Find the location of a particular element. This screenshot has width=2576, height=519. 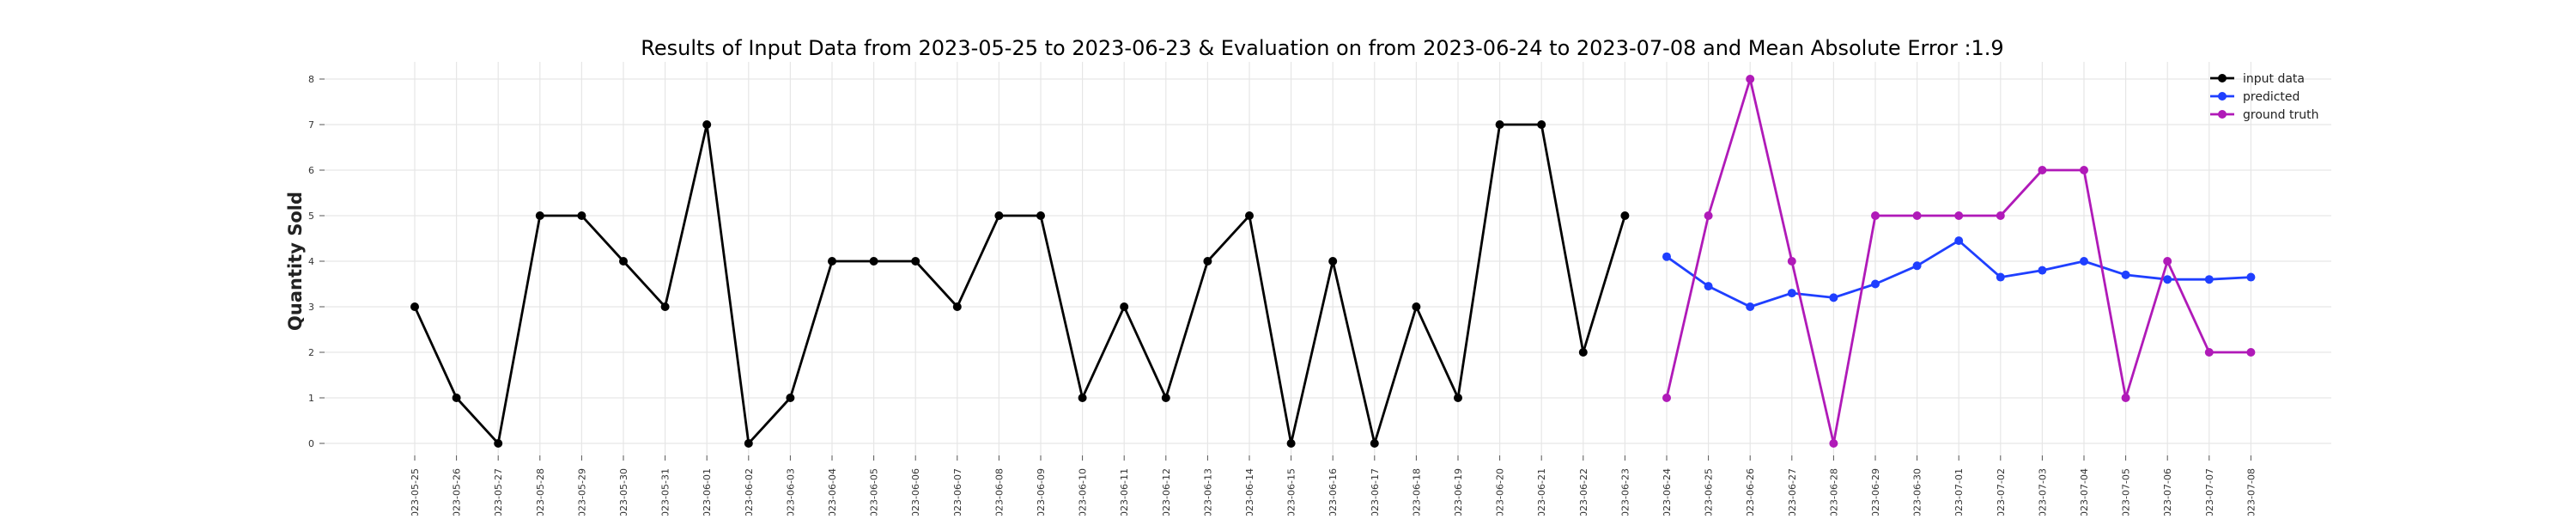

x-tick-label: 2023-07-08 is located at coordinates (2251, 492).